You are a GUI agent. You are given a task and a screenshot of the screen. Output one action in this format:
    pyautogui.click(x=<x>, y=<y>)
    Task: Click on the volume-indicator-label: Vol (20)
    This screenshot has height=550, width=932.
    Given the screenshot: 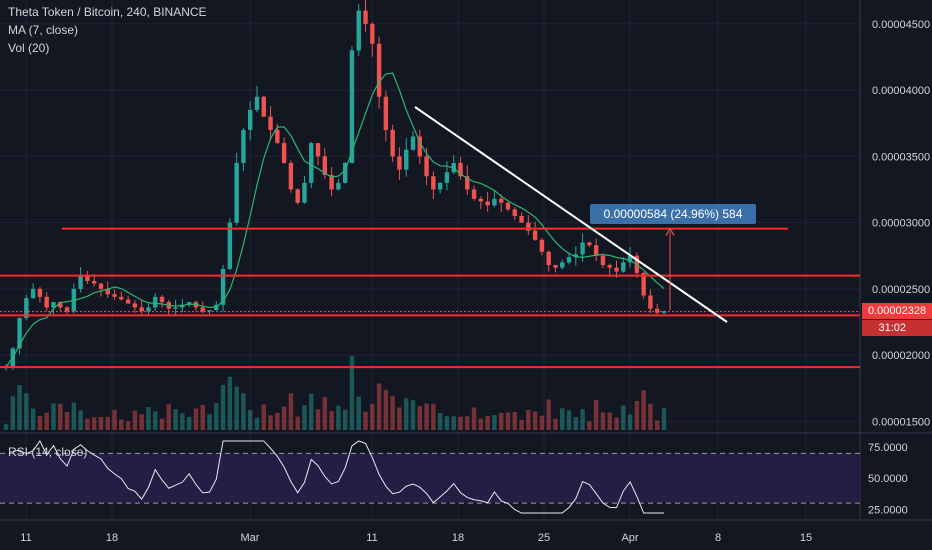 What is the action you would take?
    pyautogui.click(x=29, y=48)
    